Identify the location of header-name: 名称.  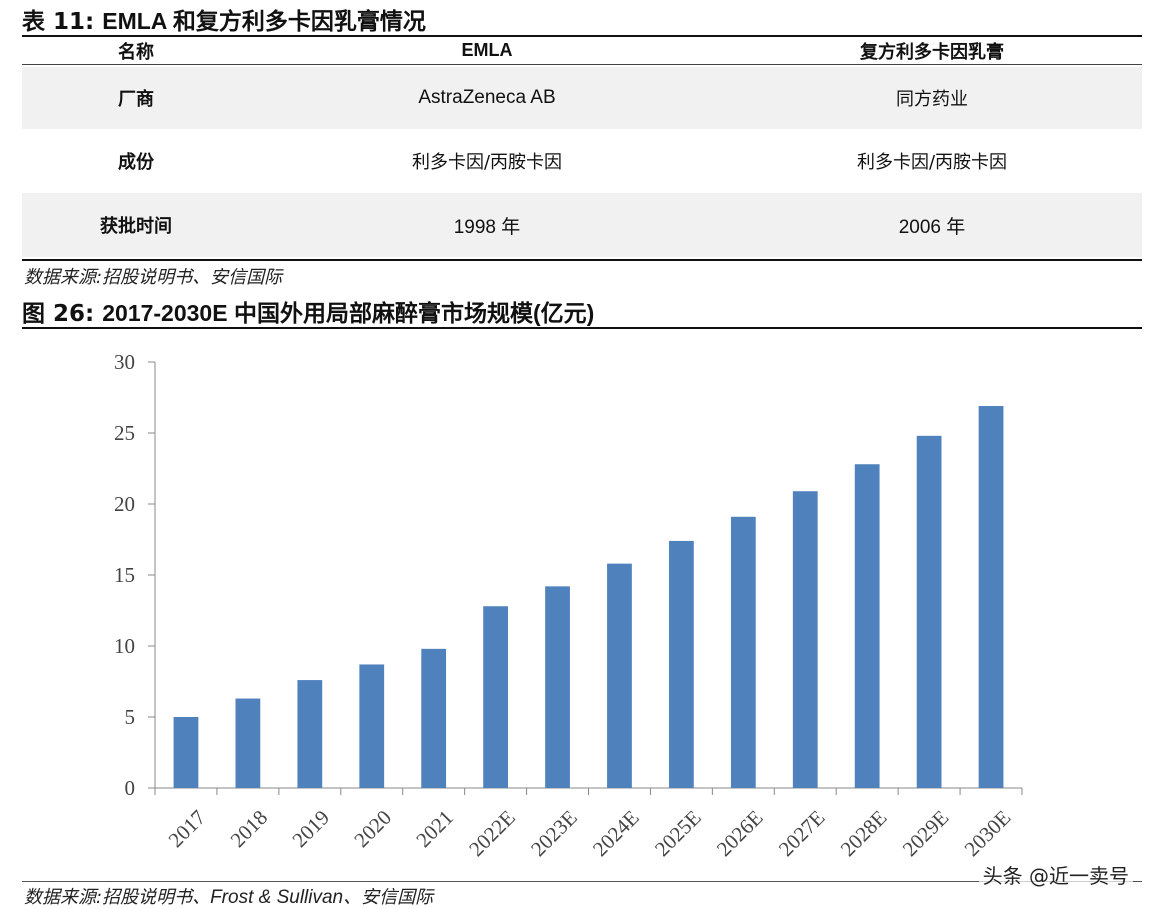
(136, 52).